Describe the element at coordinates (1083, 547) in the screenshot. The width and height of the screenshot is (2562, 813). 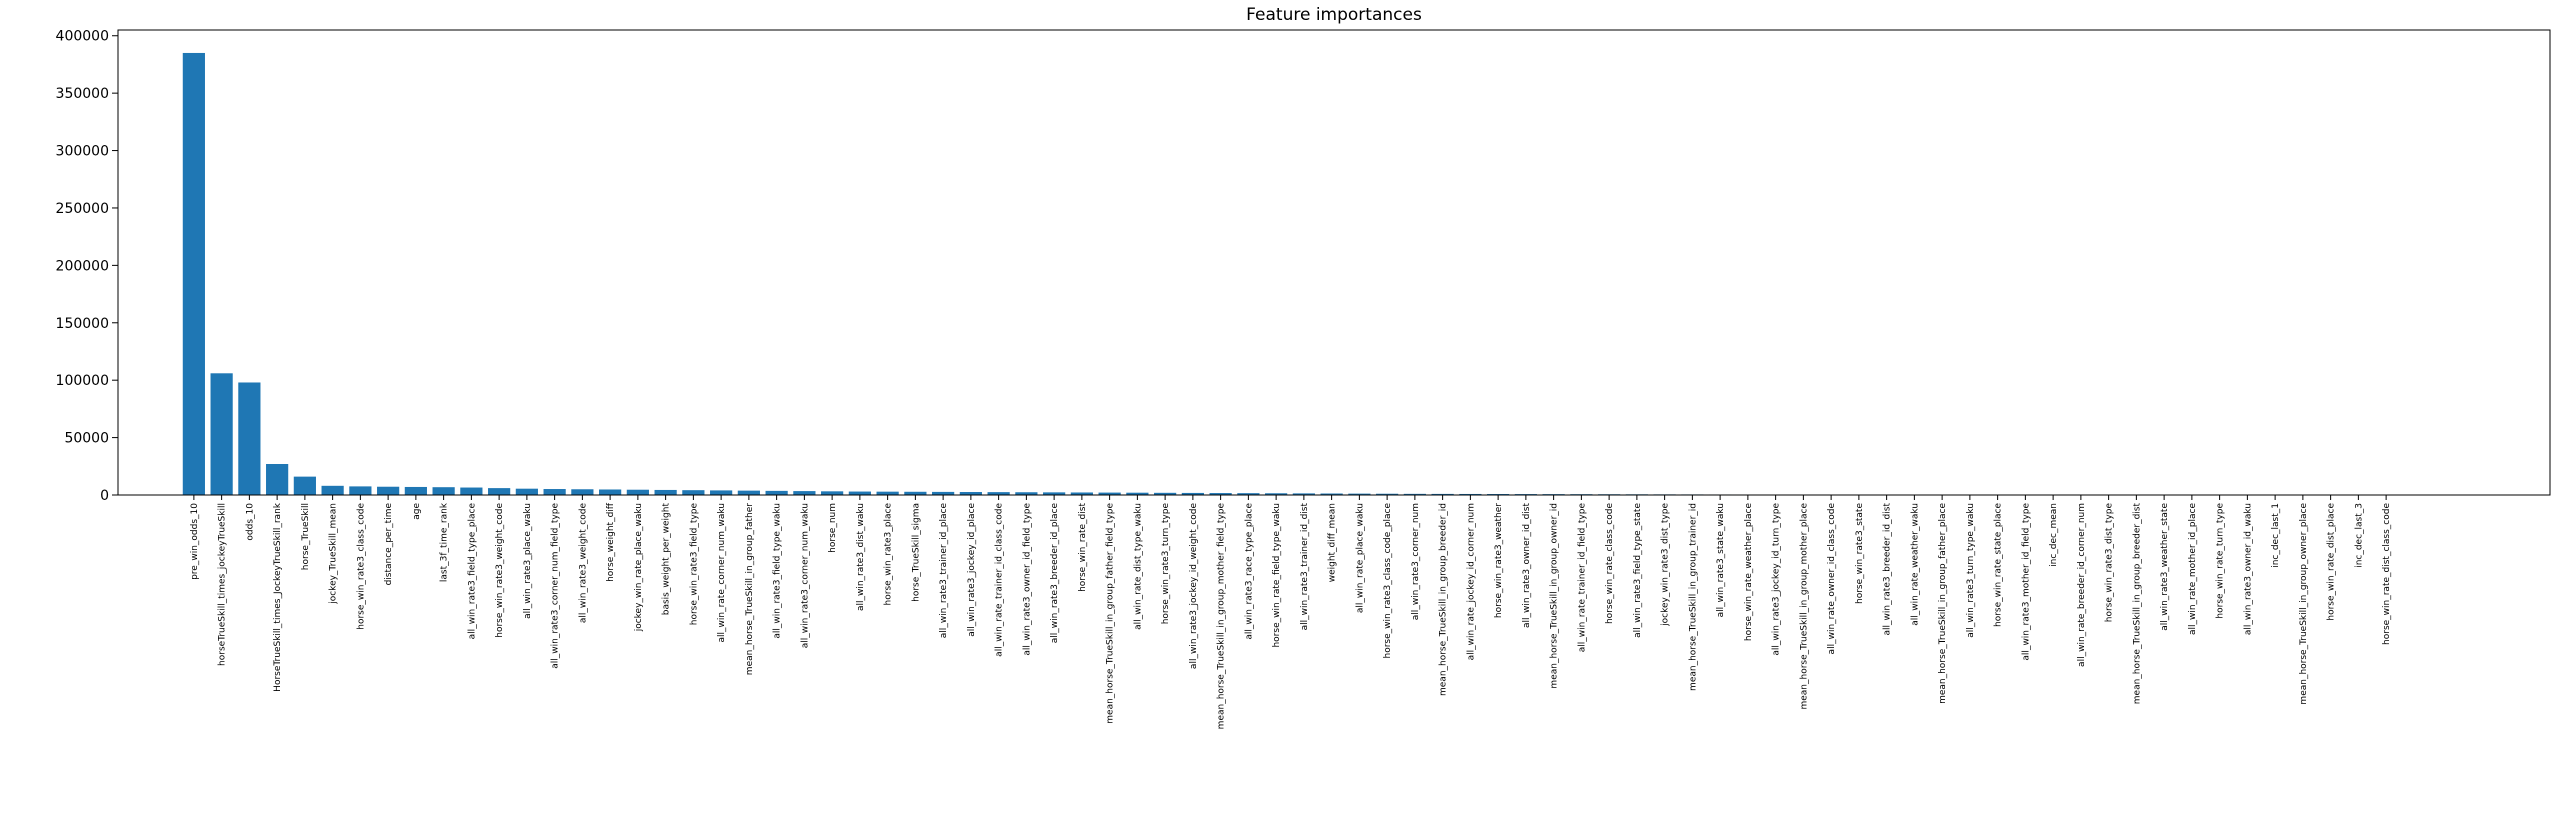
I see `x-tick-label: horse_win_rate_dist` at that location.